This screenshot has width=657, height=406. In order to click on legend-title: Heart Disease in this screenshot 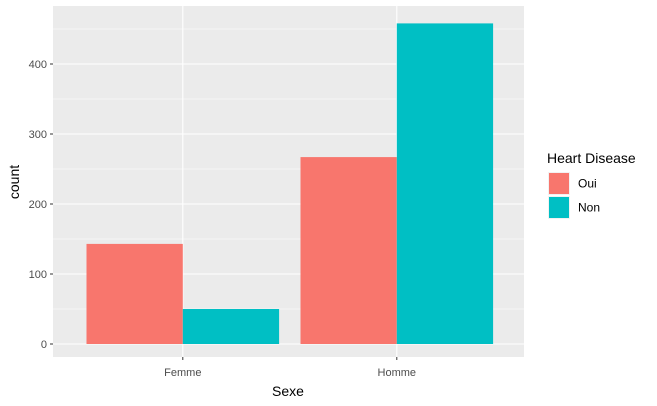, I will do `click(591, 158)`.